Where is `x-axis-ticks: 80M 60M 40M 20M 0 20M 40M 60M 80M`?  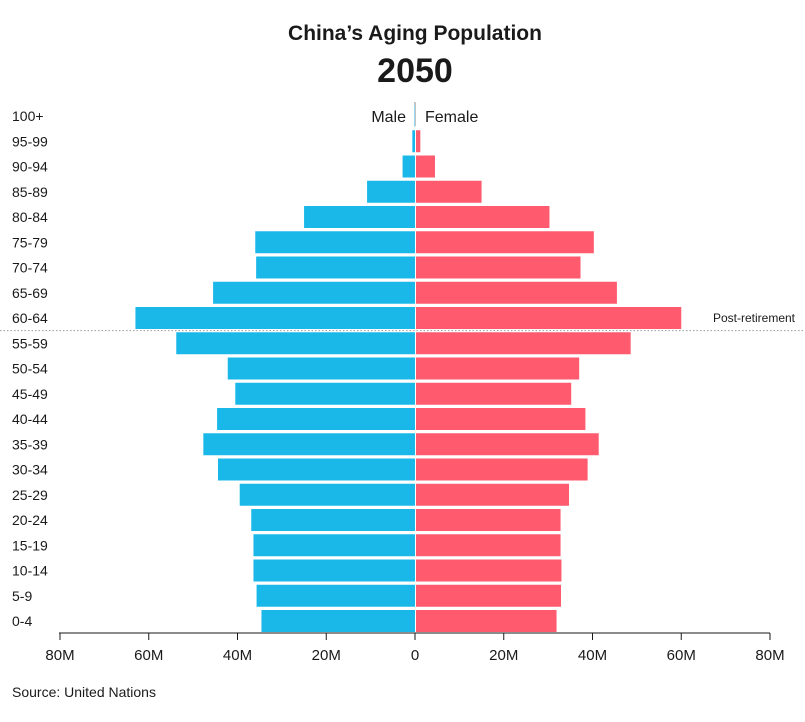 x-axis-ticks: 80M 60M 40M 20M 0 20M 40M 60M 80M is located at coordinates (415, 648).